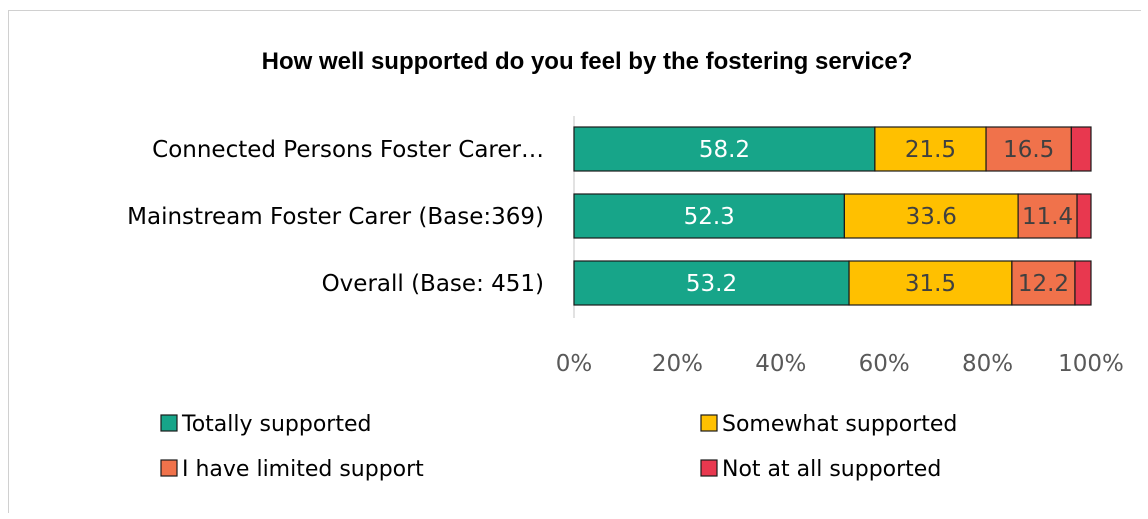 The height and width of the screenshot is (519, 1148). What do you see at coordinates (335, 217) in the screenshot?
I see `category-label: Mainstream Foster Carer (Base:369)` at bounding box center [335, 217].